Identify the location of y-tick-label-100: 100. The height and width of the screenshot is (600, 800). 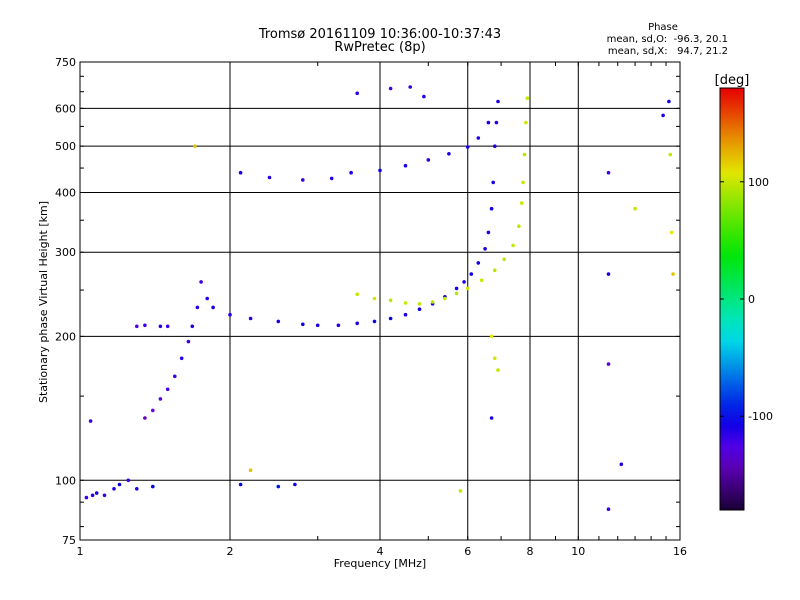
(65, 480).